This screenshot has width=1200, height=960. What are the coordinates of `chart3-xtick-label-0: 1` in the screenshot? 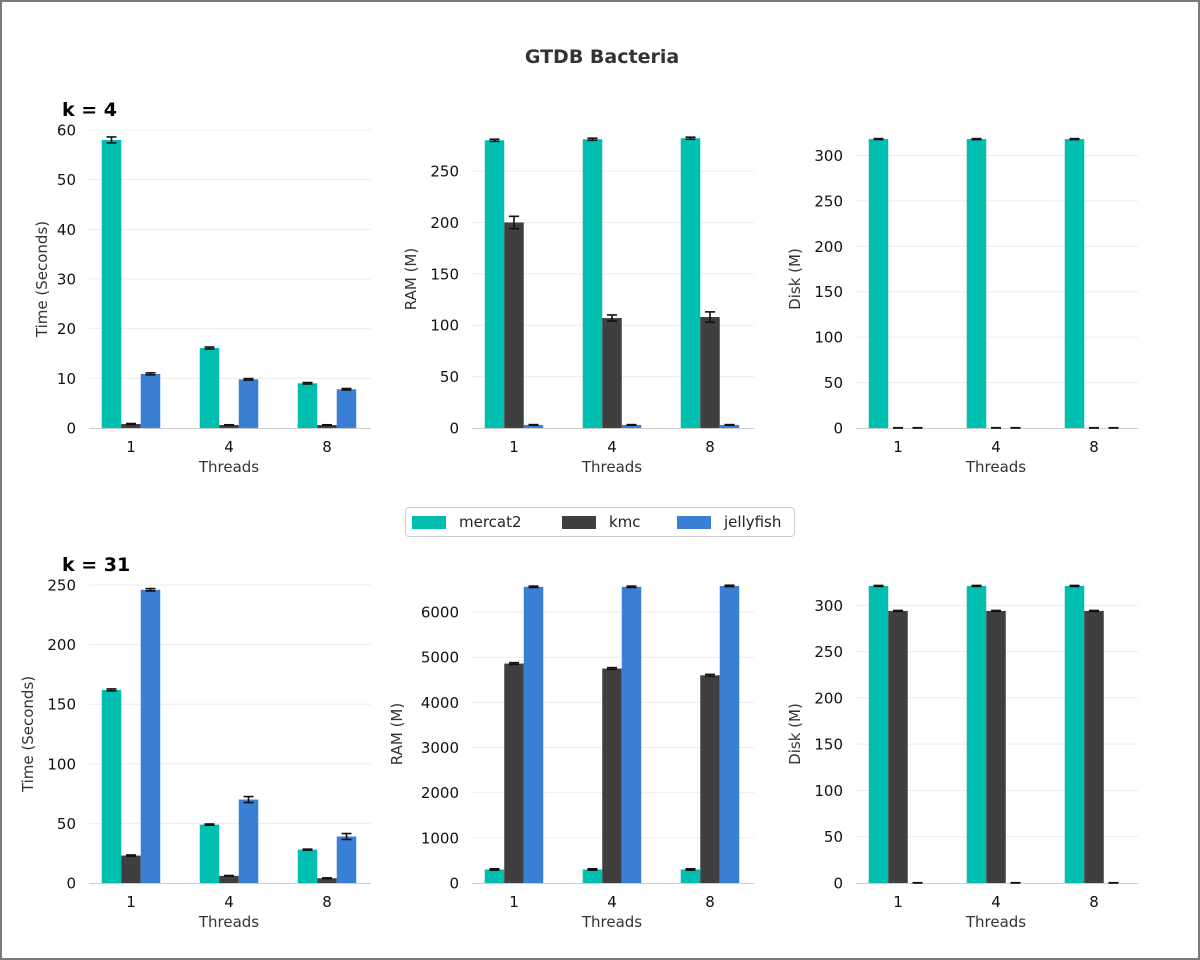 It's located at (131, 902).